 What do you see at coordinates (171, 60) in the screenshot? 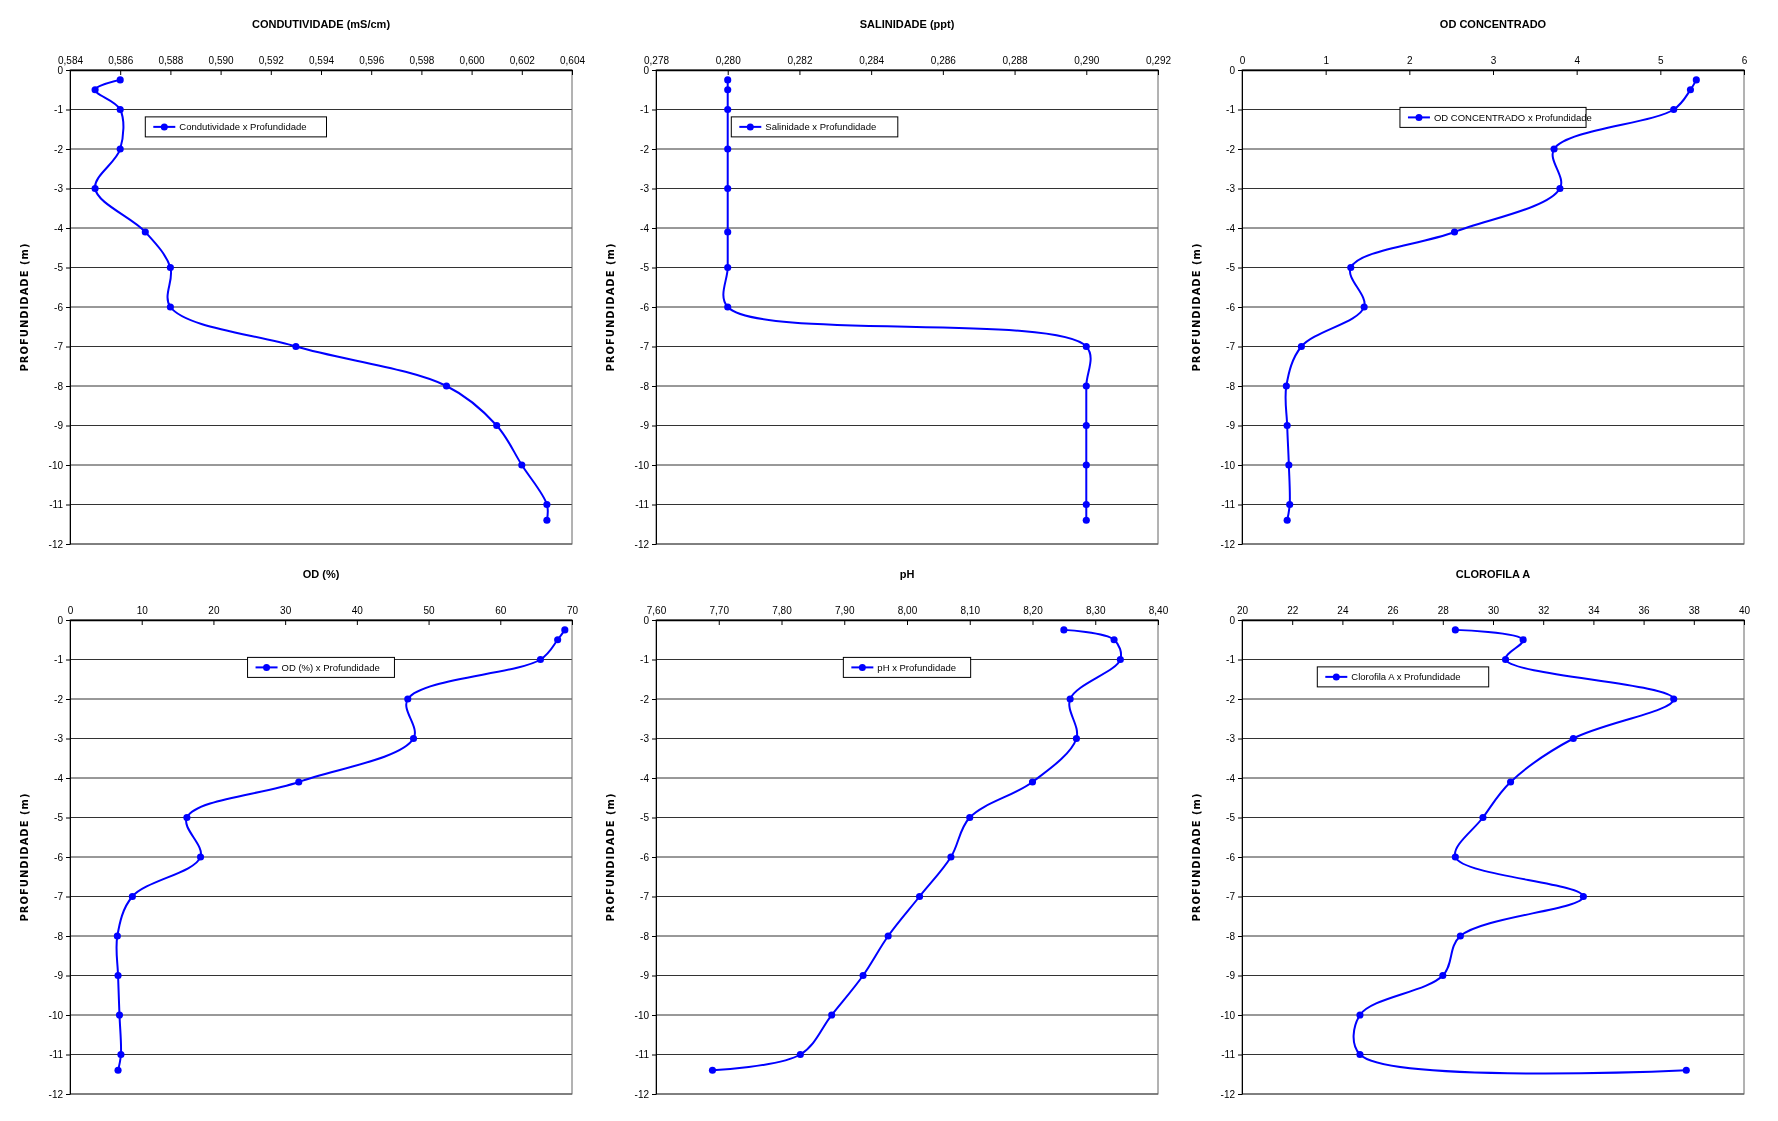
I see `x-tick-label: 0,588` at bounding box center [171, 60].